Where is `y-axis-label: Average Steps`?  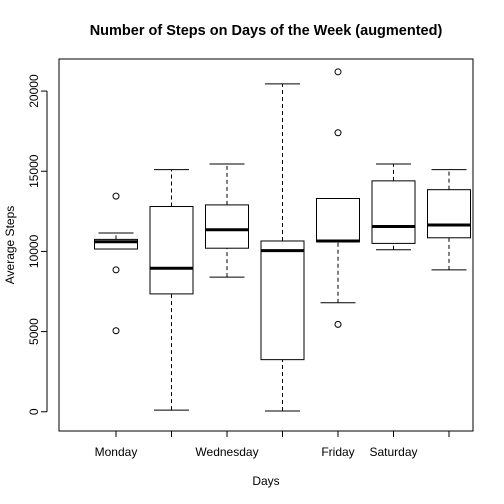 y-axis-label: Average Steps is located at coordinates (10, 245).